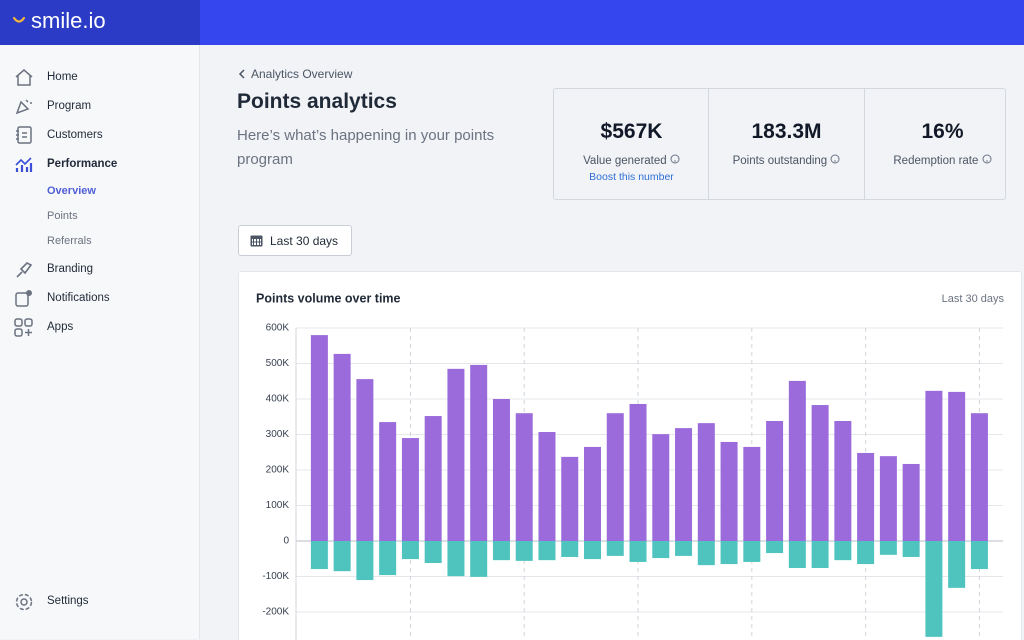  Describe the element at coordinates (786, 144) in the screenshot. I see `stat: 183.3M Points outstanding` at that location.